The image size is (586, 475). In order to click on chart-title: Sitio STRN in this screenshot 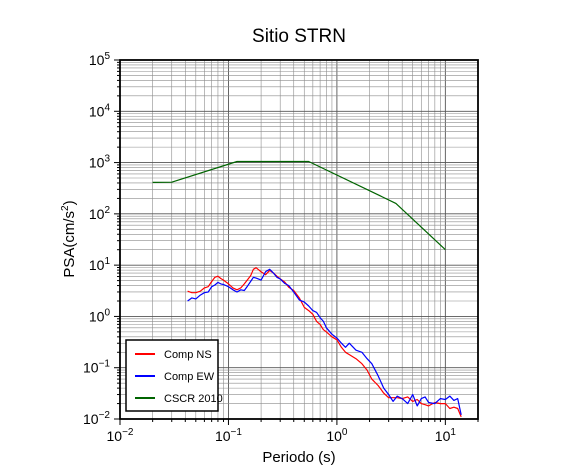, I will do `click(299, 36)`.